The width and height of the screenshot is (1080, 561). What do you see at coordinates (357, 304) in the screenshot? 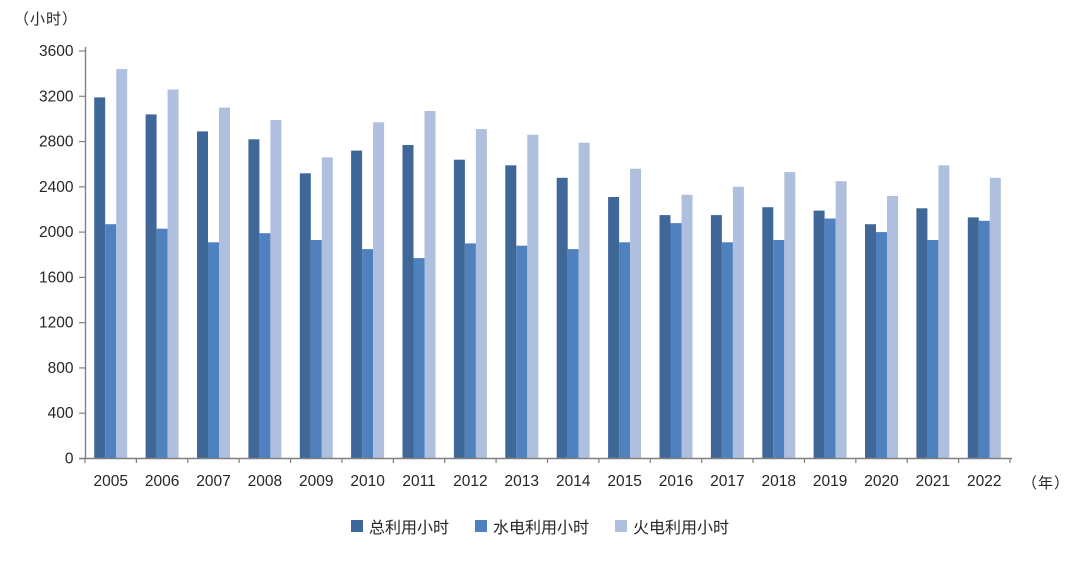
I see `bar-总利用小时-2010` at bounding box center [357, 304].